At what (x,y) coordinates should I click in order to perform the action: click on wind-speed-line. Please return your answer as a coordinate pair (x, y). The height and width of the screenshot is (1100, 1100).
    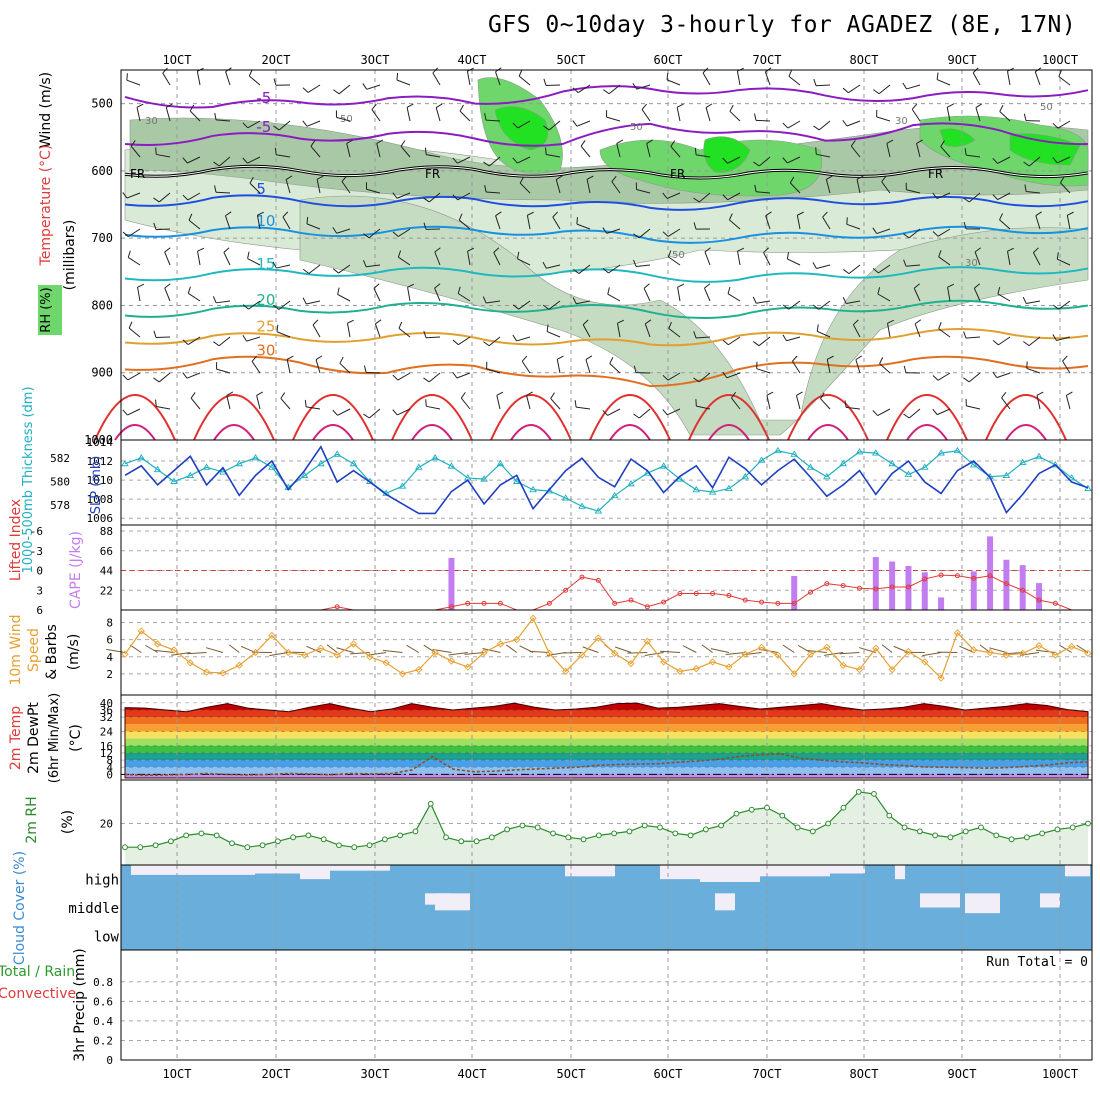
    Looking at the image, I should click on (606, 648).